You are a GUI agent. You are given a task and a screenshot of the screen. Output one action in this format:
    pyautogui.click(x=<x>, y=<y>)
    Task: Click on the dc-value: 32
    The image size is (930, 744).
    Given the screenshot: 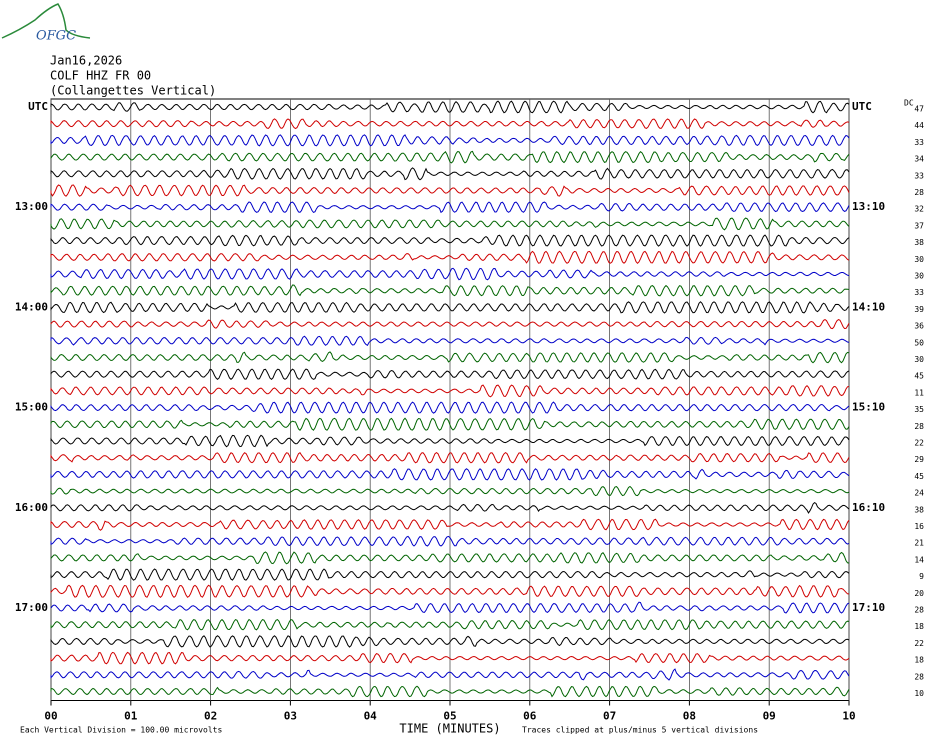 What is the action you would take?
    pyautogui.click(x=919, y=209)
    